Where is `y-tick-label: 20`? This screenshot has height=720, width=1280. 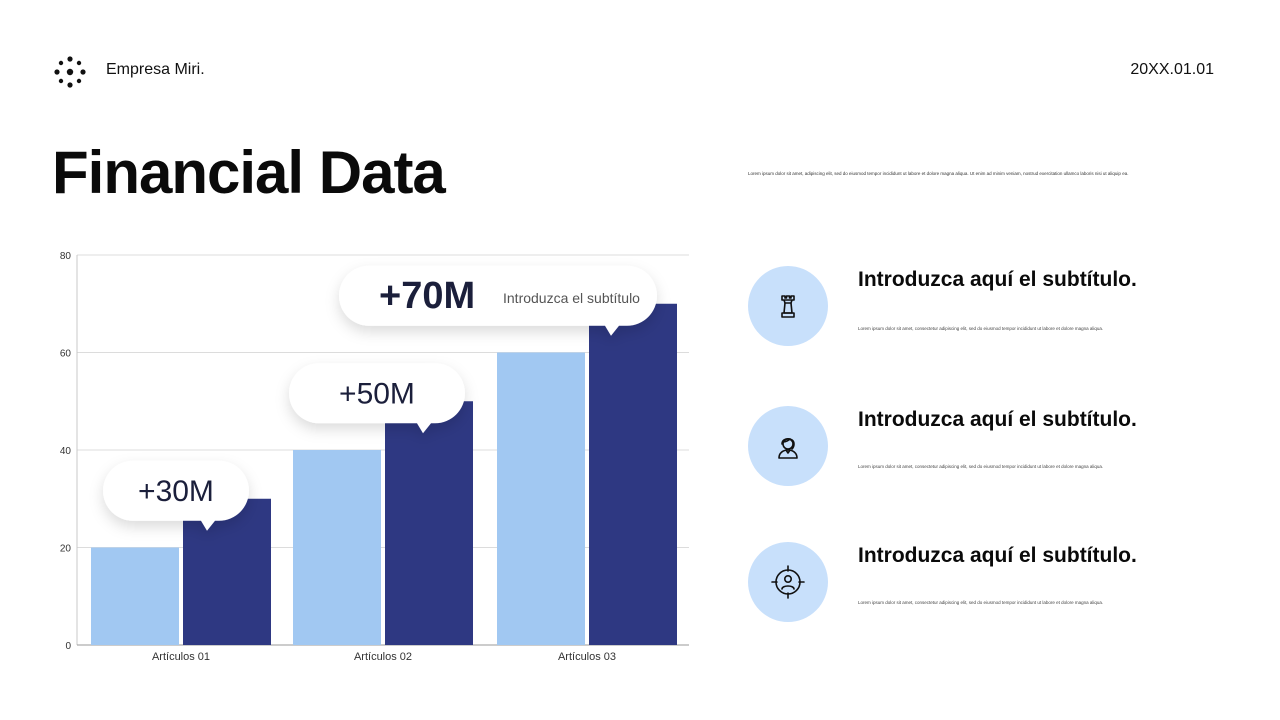
y-tick-label: 20 is located at coordinates (66, 549).